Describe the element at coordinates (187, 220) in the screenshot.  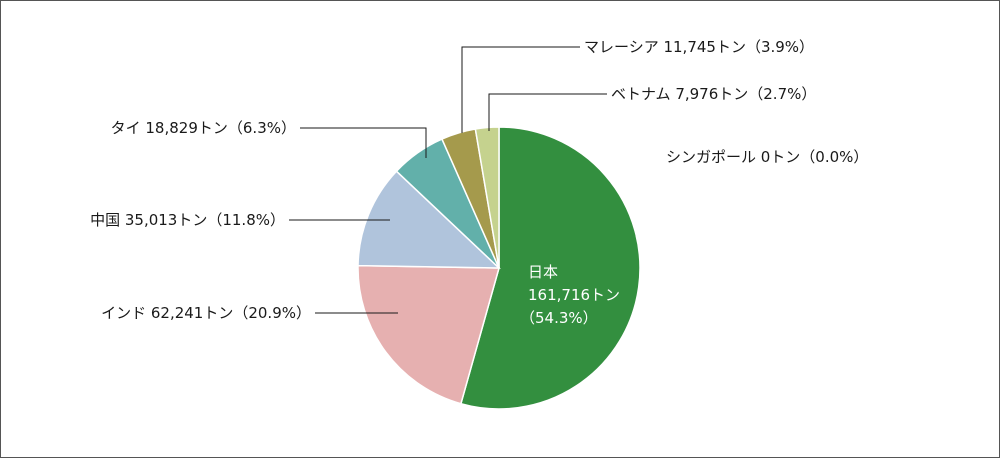
I see `china-label: 中国 35,013トン（11.8%）` at that location.